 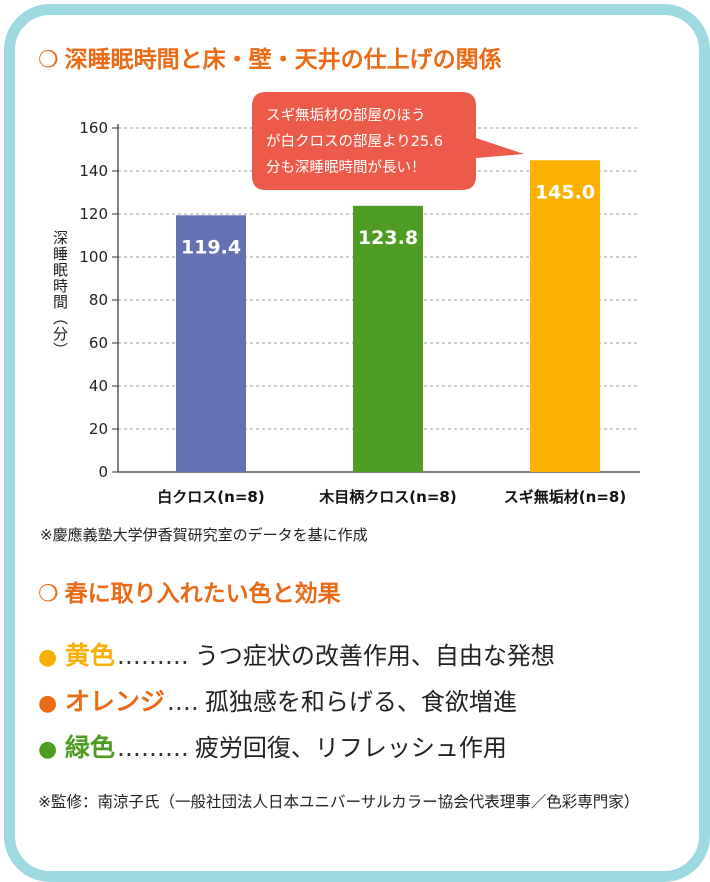 What do you see at coordinates (93, 257) in the screenshot?
I see `y-tick-label: 100` at bounding box center [93, 257].